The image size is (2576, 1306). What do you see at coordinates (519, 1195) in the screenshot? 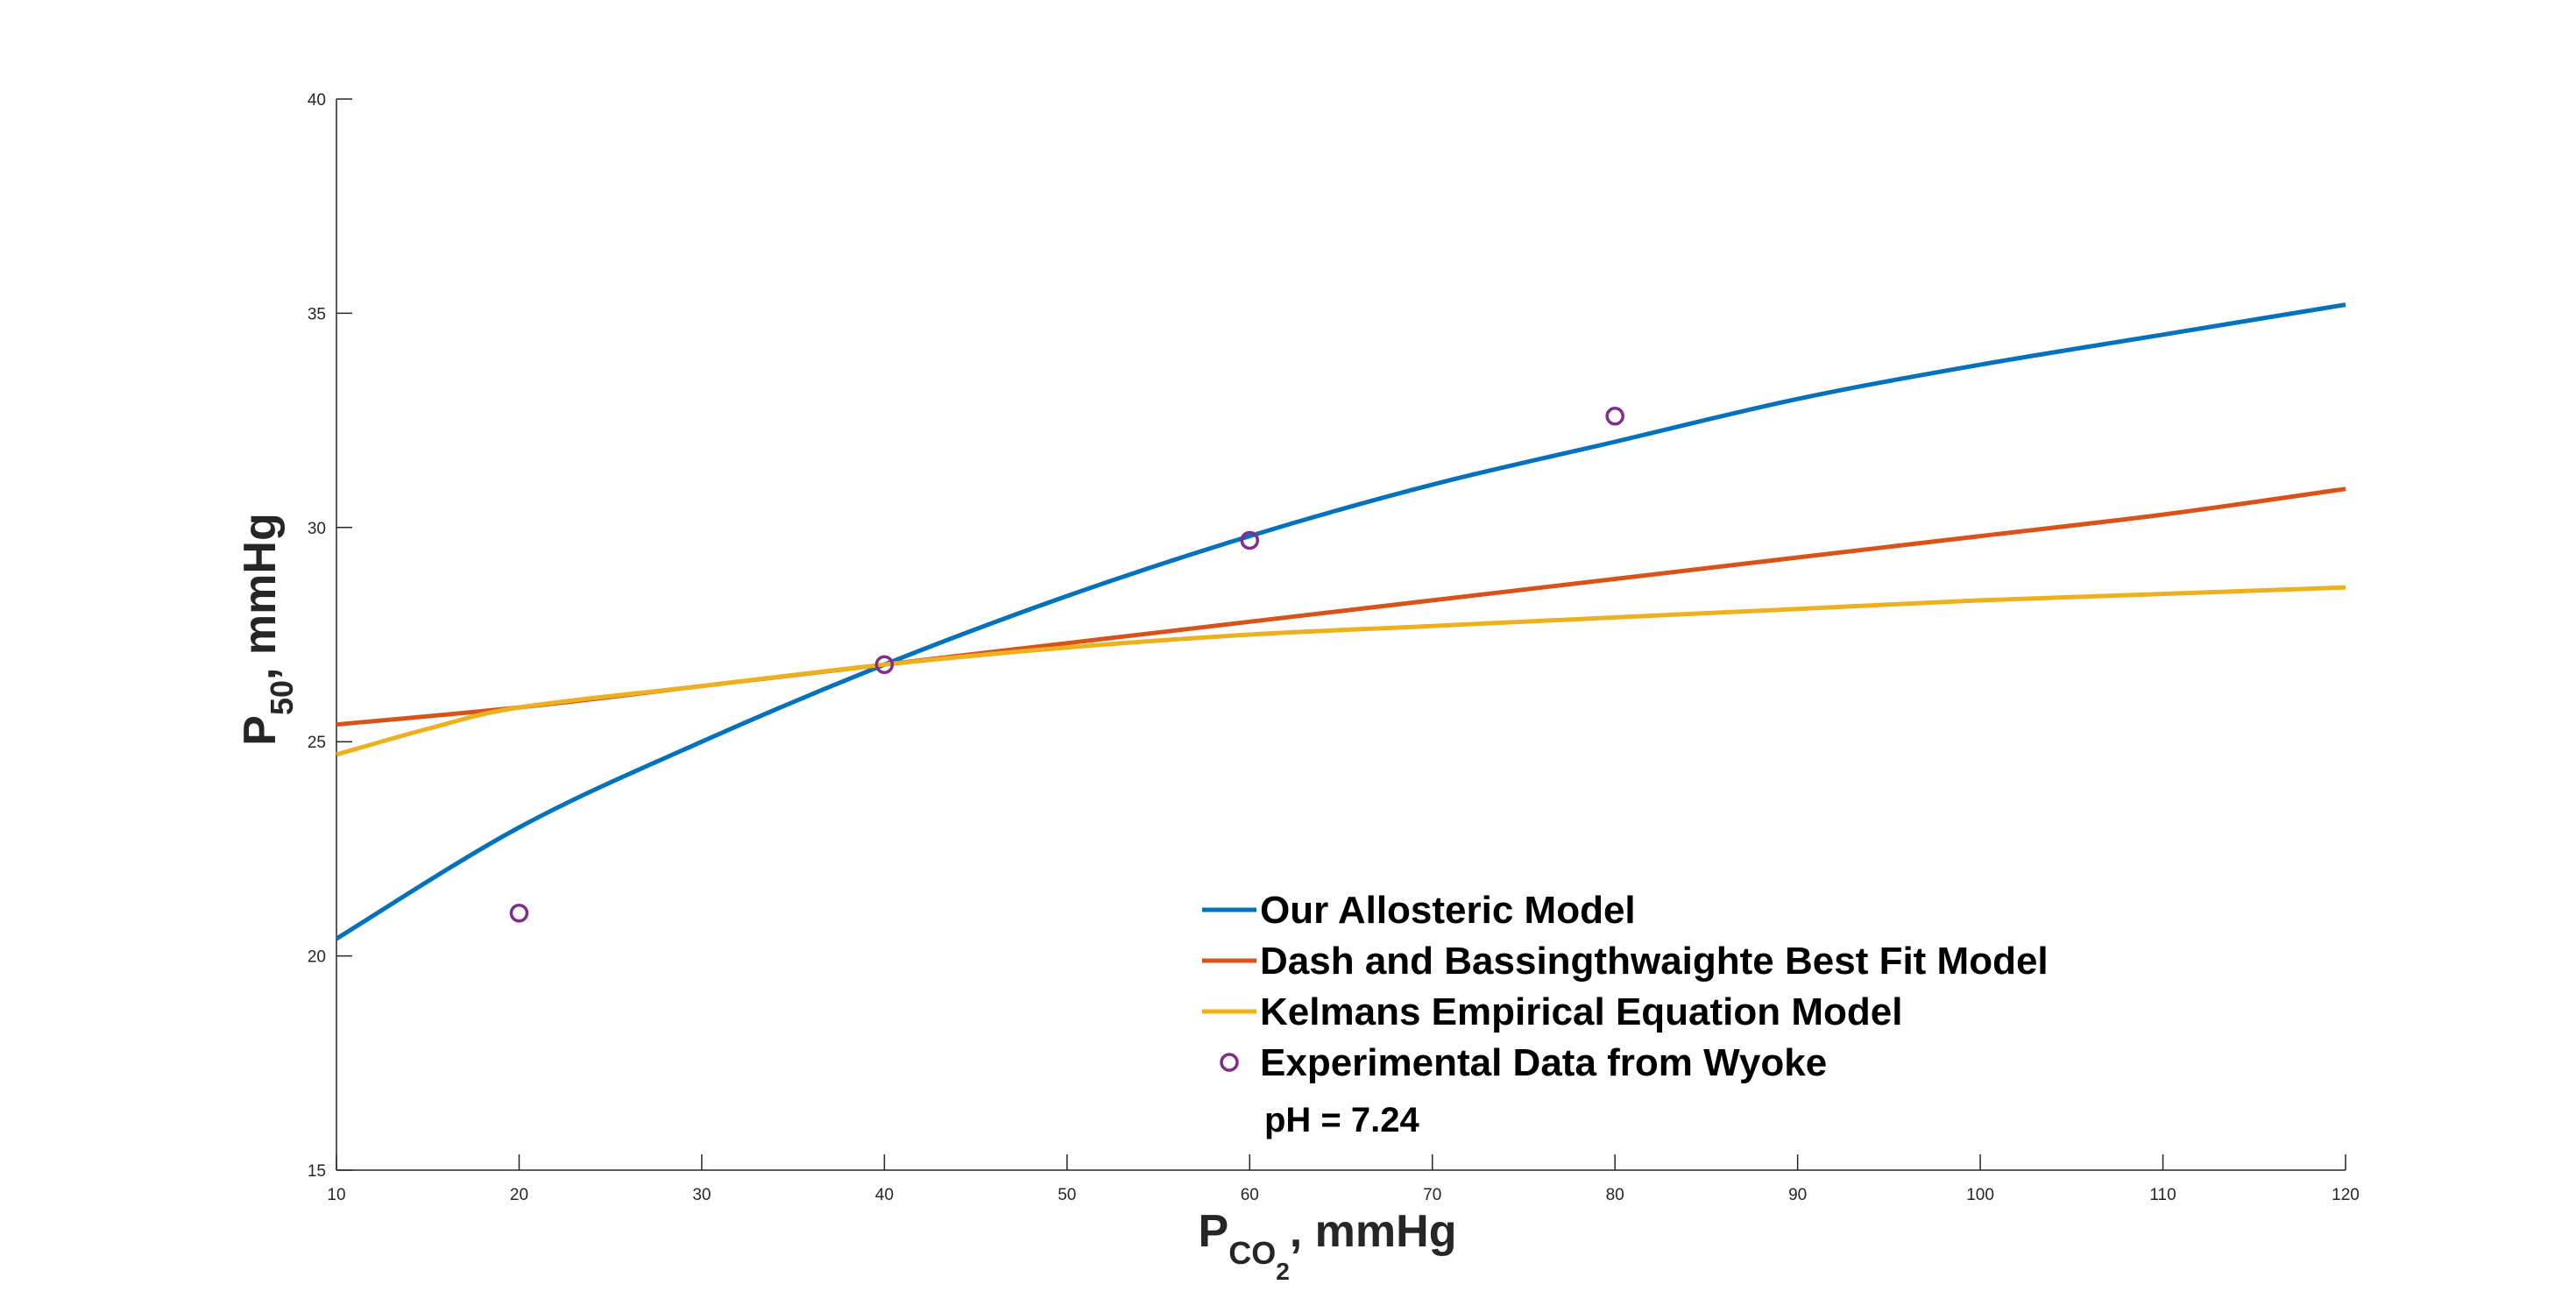
I see `x-tick-label: 20` at bounding box center [519, 1195].